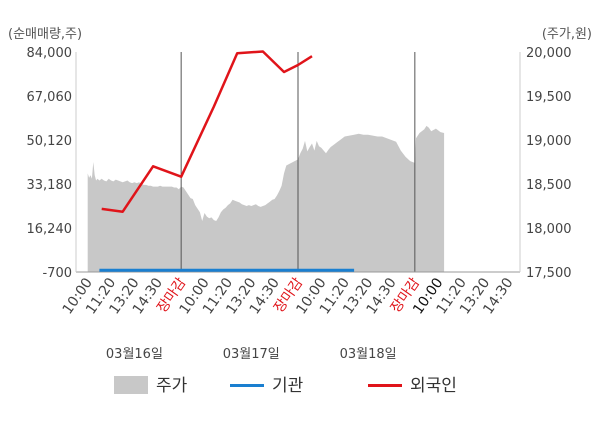 This screenshot has width=600, height=428. Describe the element at coordinates (50, 53) in the screenshot. I see `left-tick-label: 84,000` at that location.